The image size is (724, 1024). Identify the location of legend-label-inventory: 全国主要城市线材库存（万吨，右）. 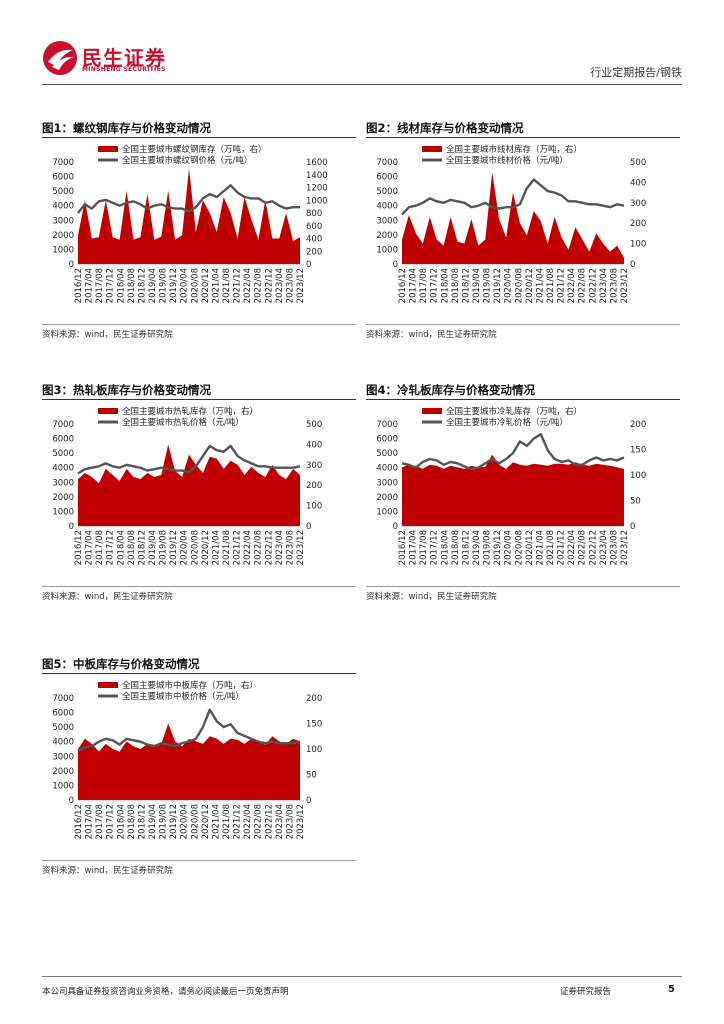
(514, 149).